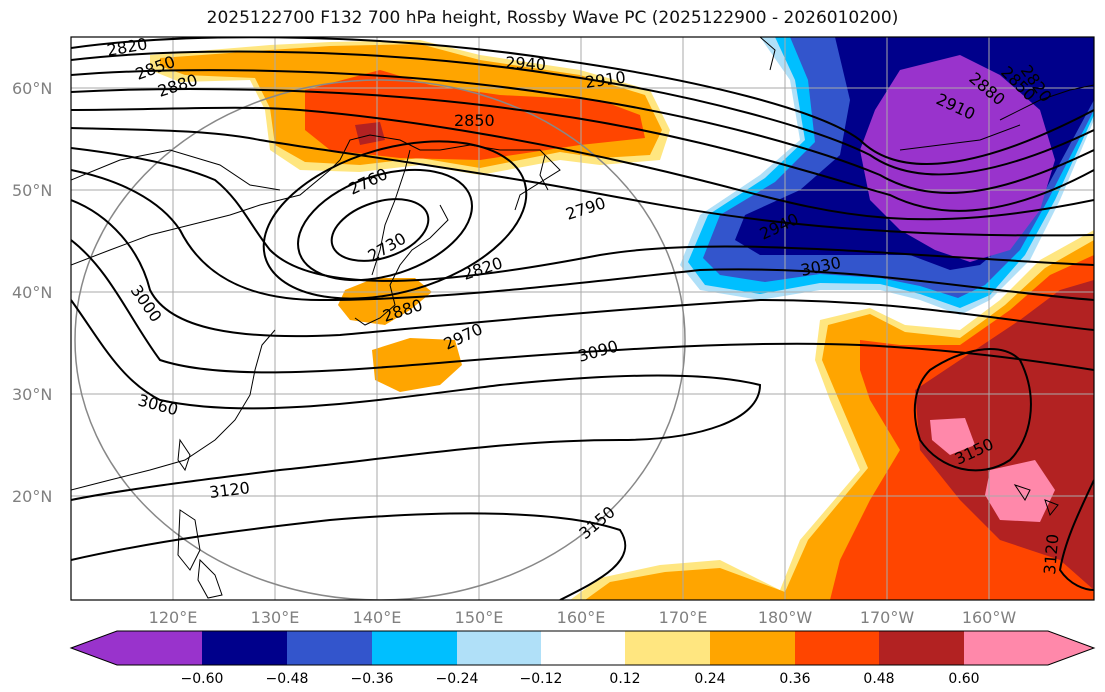 The width and height of the screenshot is (1105, 692). Describe the element at coordinates (887, 617) in the screenshot. I see `lon-label: 170°W` at that location.